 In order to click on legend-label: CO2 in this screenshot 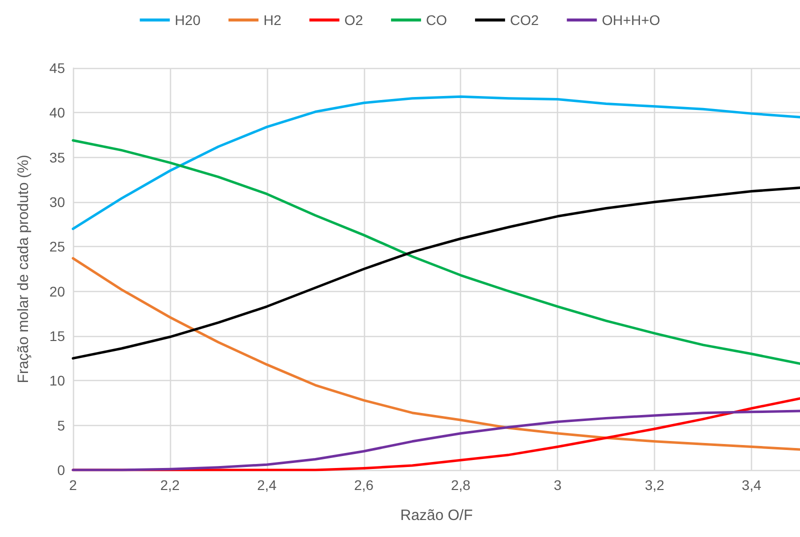, I will do `click(525, 20)`.